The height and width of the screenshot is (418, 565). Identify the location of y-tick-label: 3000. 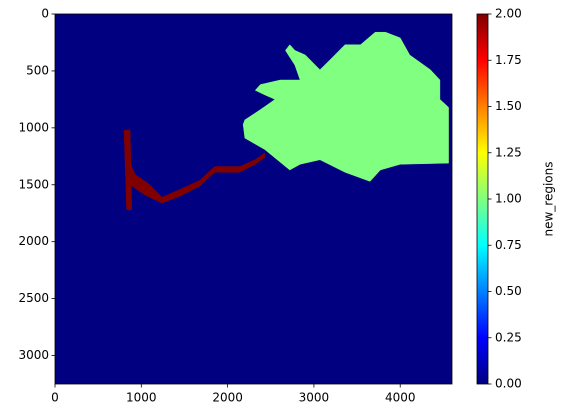
(33, 355).